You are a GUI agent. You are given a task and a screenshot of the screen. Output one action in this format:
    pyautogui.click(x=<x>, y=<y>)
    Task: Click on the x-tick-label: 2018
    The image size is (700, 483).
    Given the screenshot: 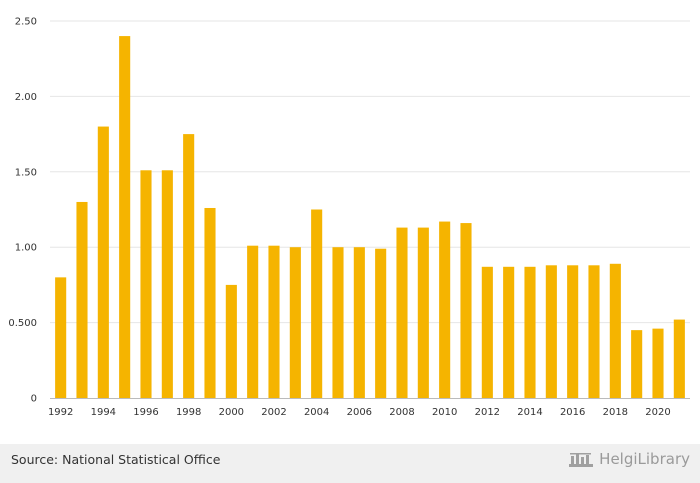 What is the action you would take?
    pyautogui.click(x=615, y=412)
    